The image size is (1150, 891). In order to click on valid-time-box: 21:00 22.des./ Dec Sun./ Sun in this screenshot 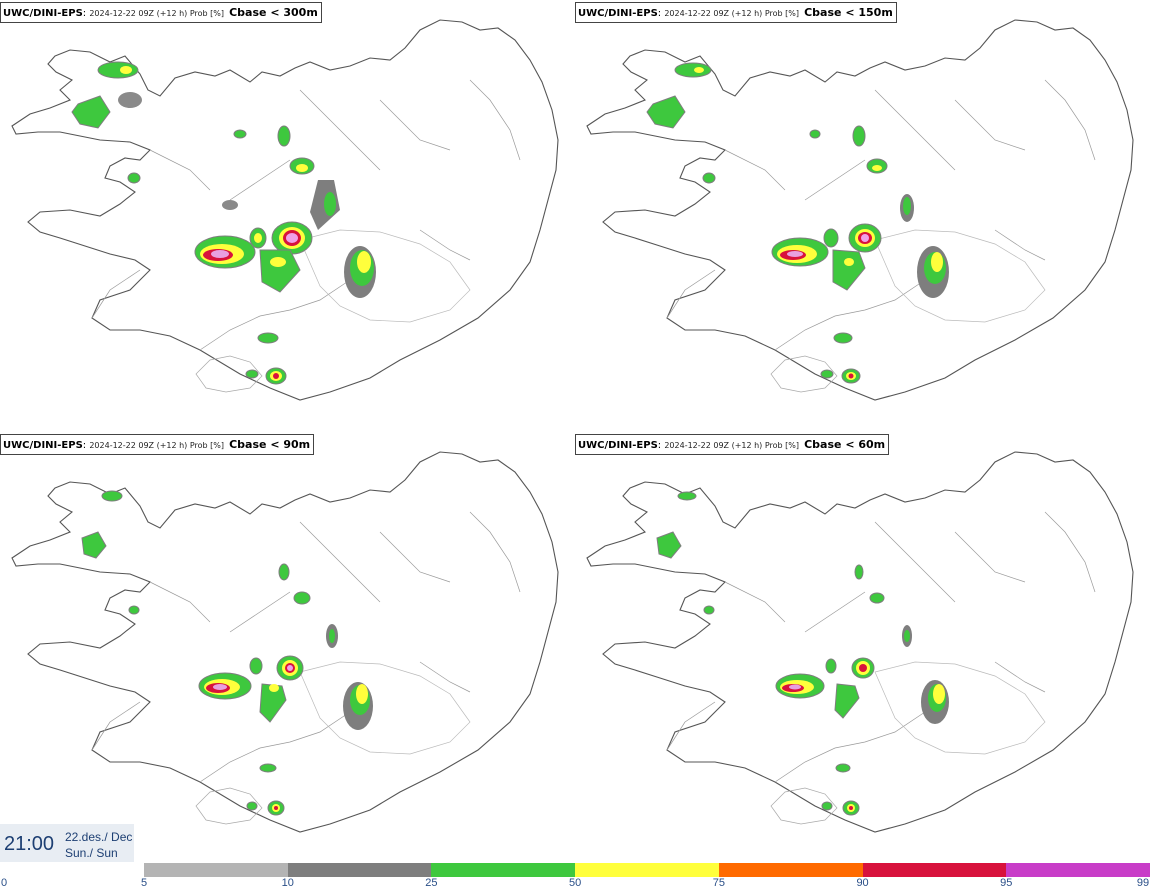, I will do `click(67, 843)`.